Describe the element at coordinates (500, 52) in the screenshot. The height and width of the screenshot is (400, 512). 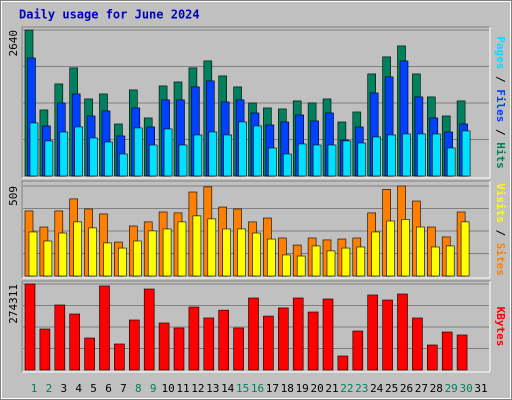
I see `legend-entry: Pages` at that location.